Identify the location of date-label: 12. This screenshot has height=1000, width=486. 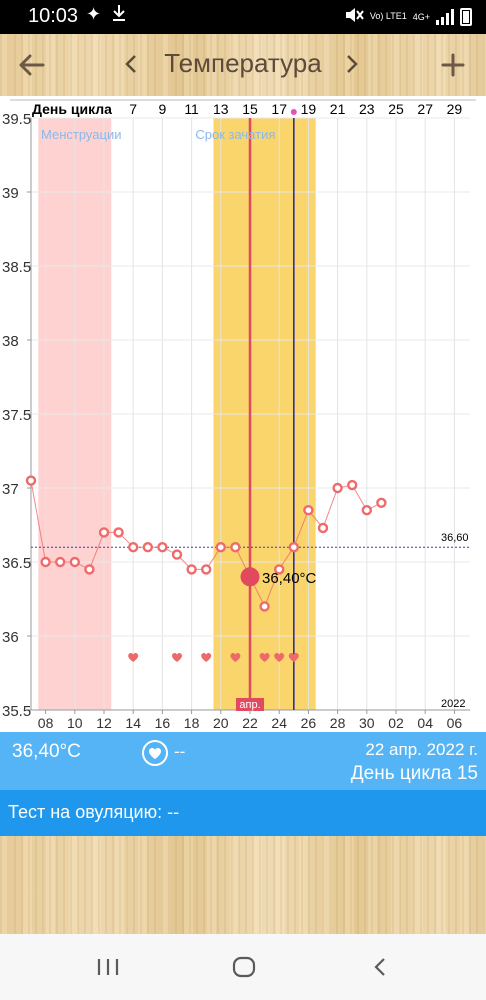
(104, 723).